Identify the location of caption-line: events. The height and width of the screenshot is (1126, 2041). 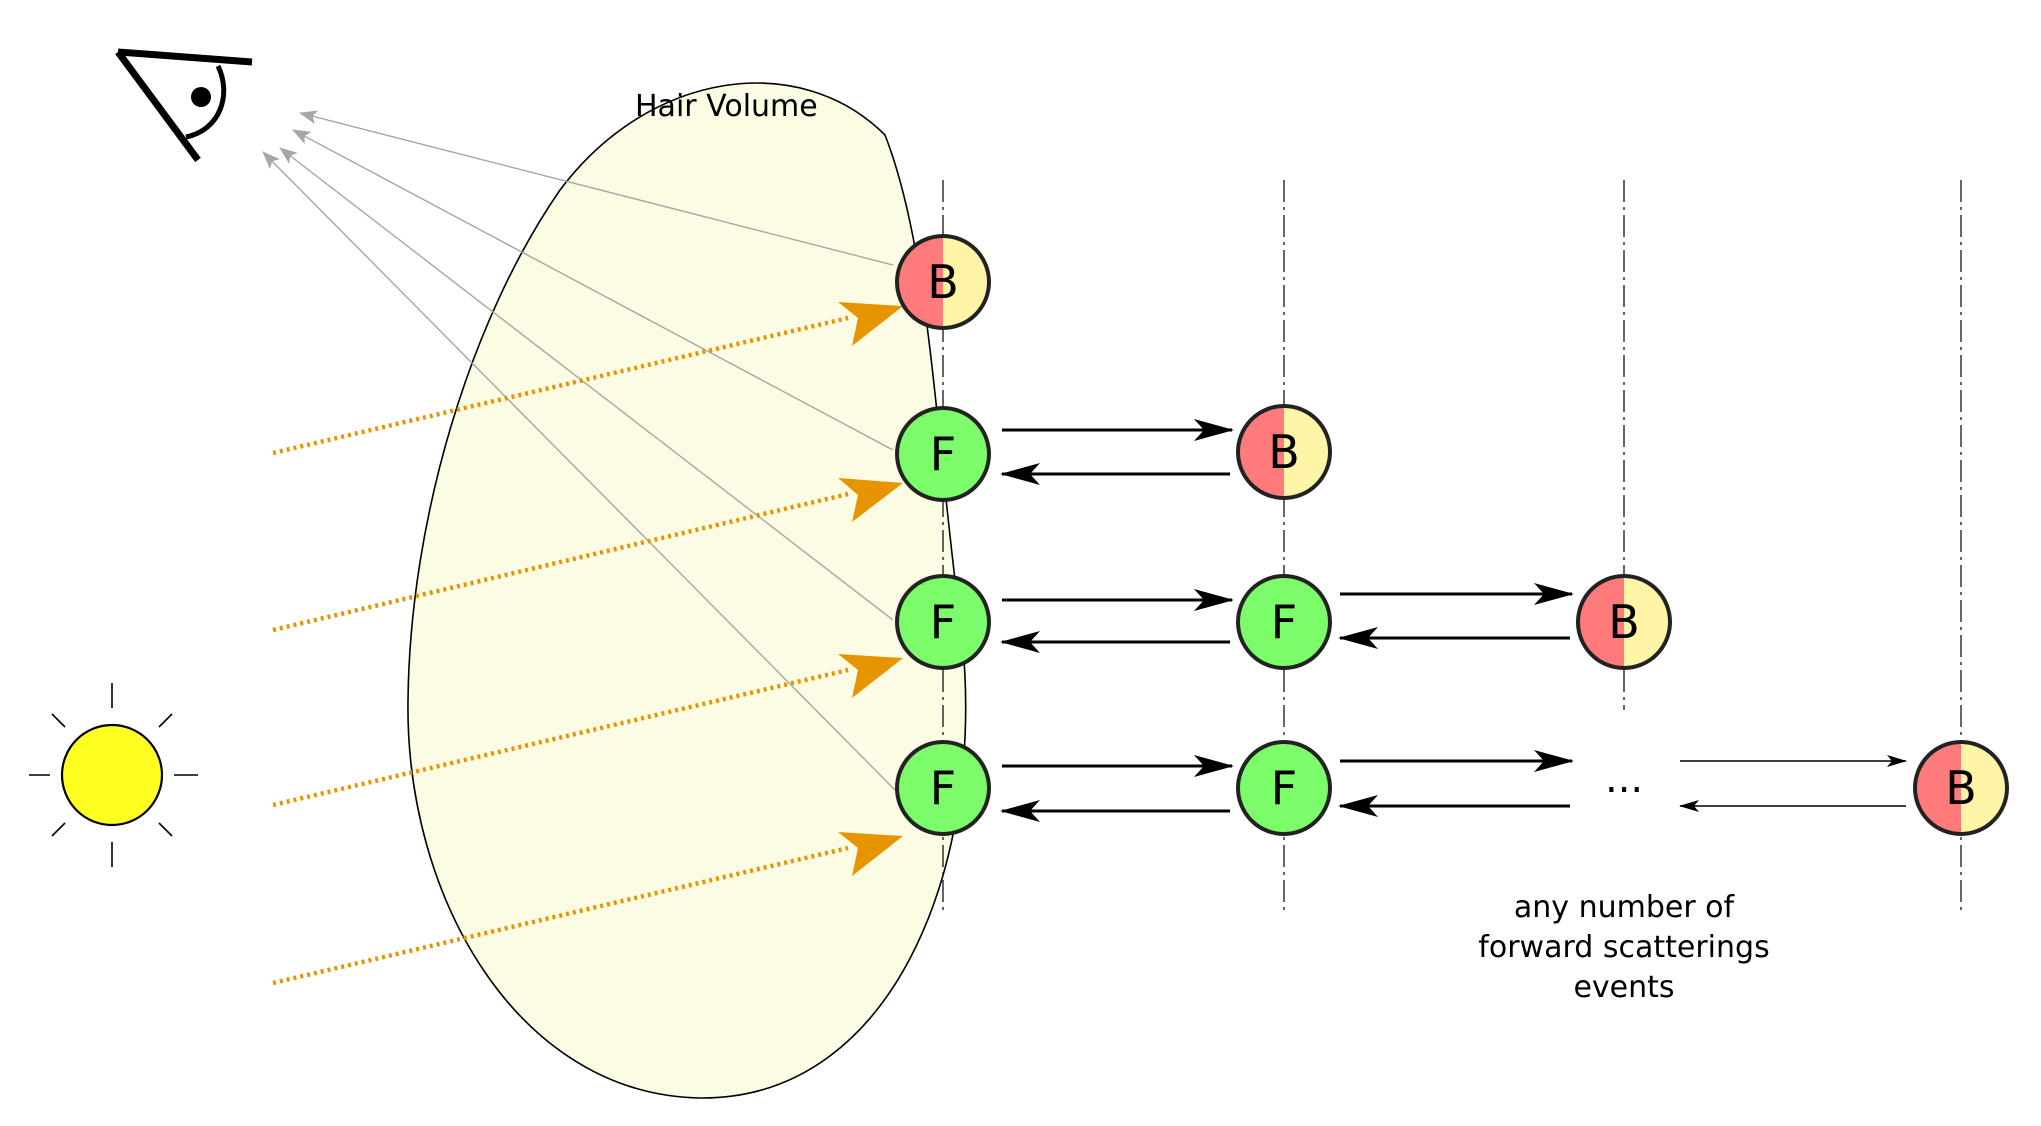
(1623, 987).